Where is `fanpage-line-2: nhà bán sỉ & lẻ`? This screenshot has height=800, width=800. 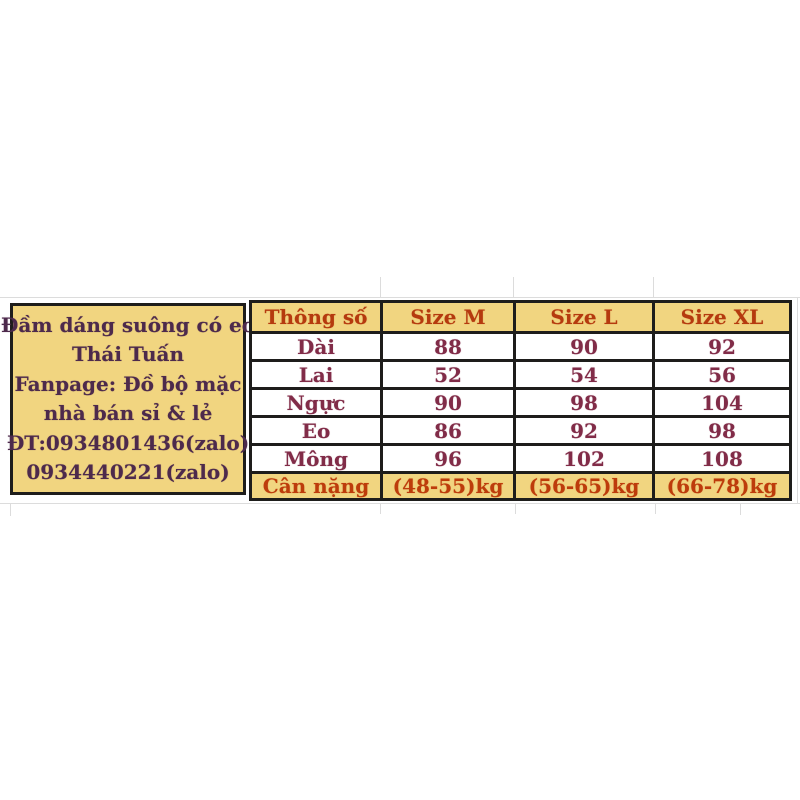 fanpage-line-2: nhà bán sỉ & lẻ is located at coordinates (128, 413).